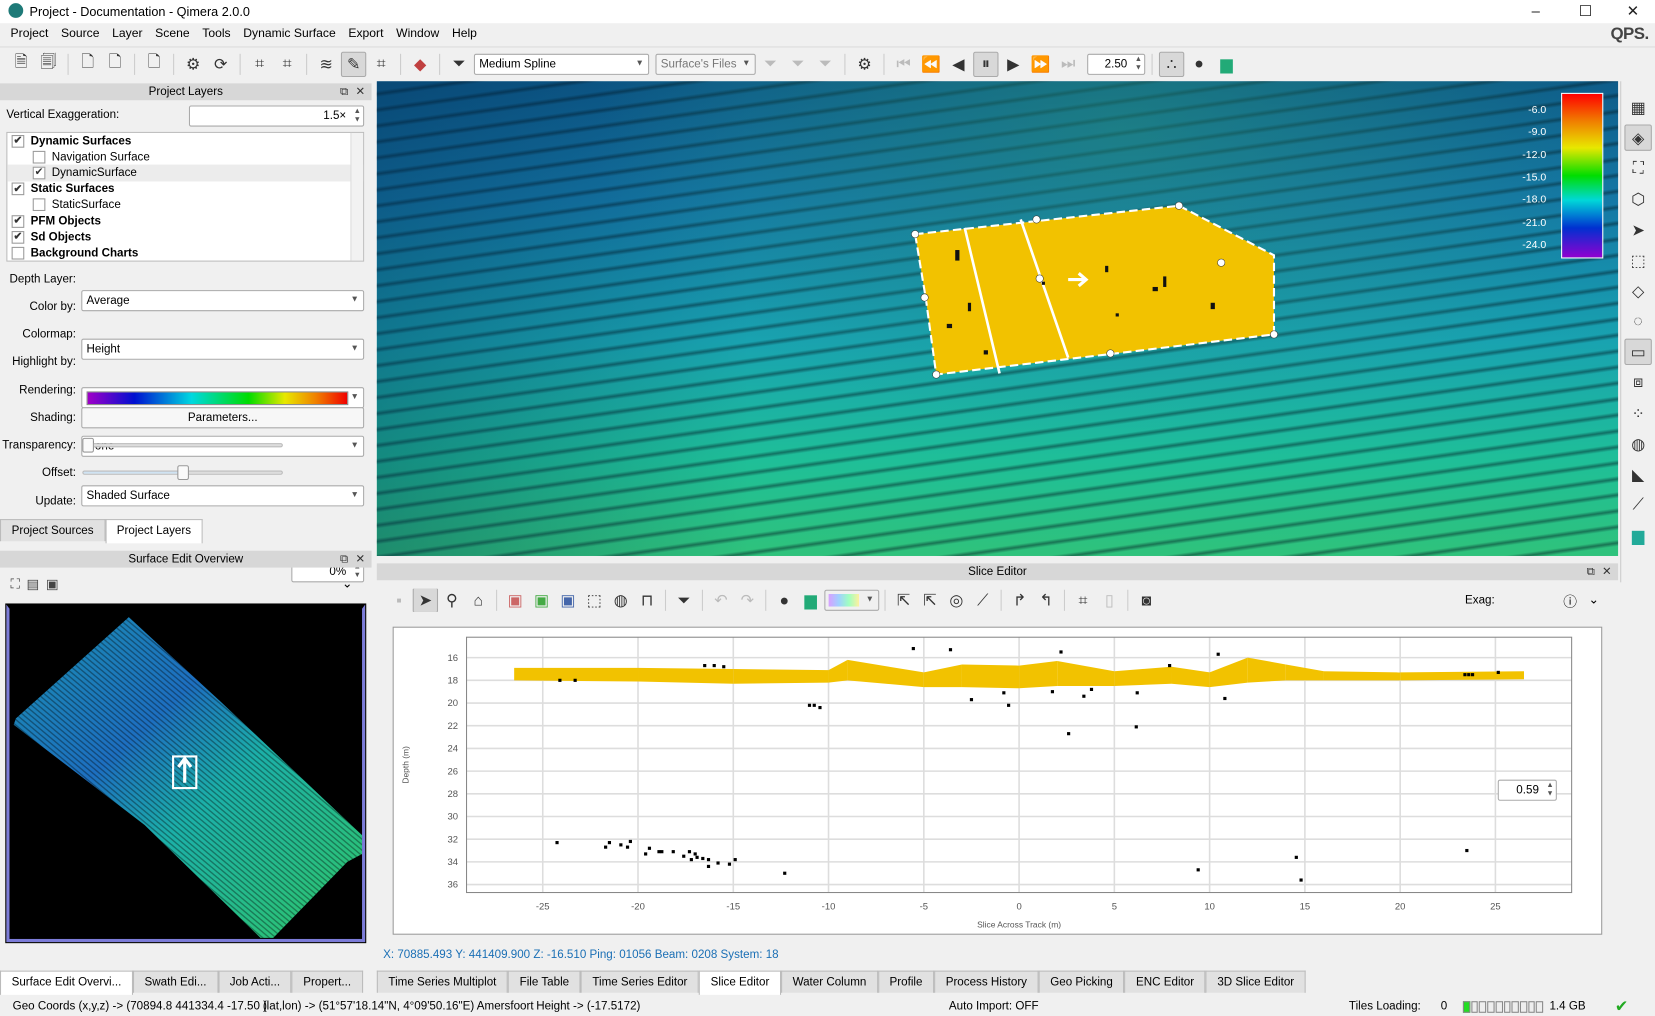 The height and width of the screenshot is (1016, 1655). What do you see at coordinates (1638, 352) in the screenshot?
I see `slice-select-icon: ▭` at bounding box center [1638, 352].